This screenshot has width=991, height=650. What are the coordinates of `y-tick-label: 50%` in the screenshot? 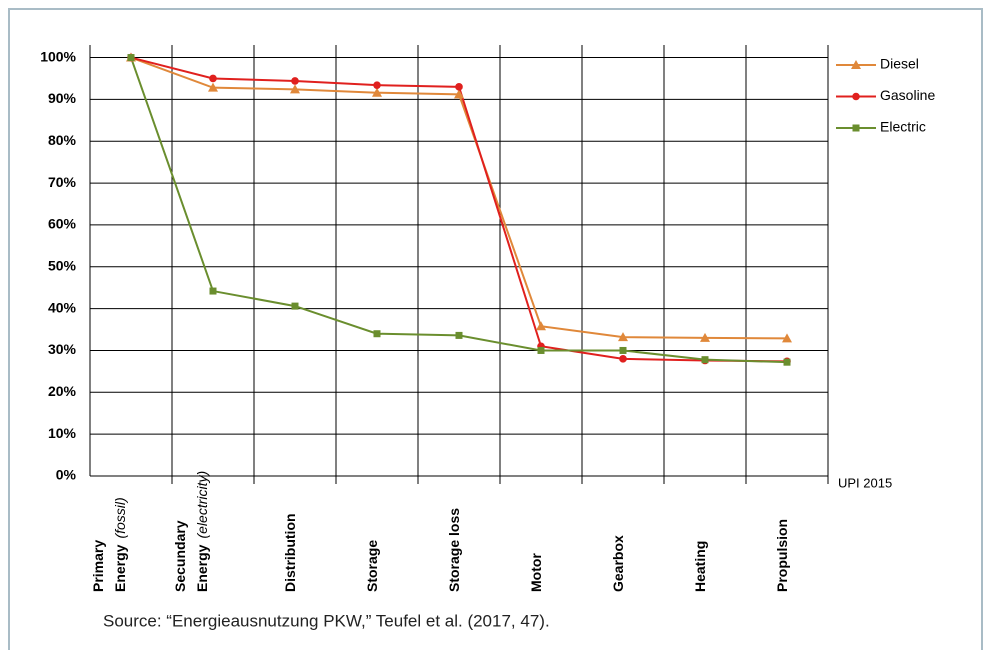 It's located at (62, 265).